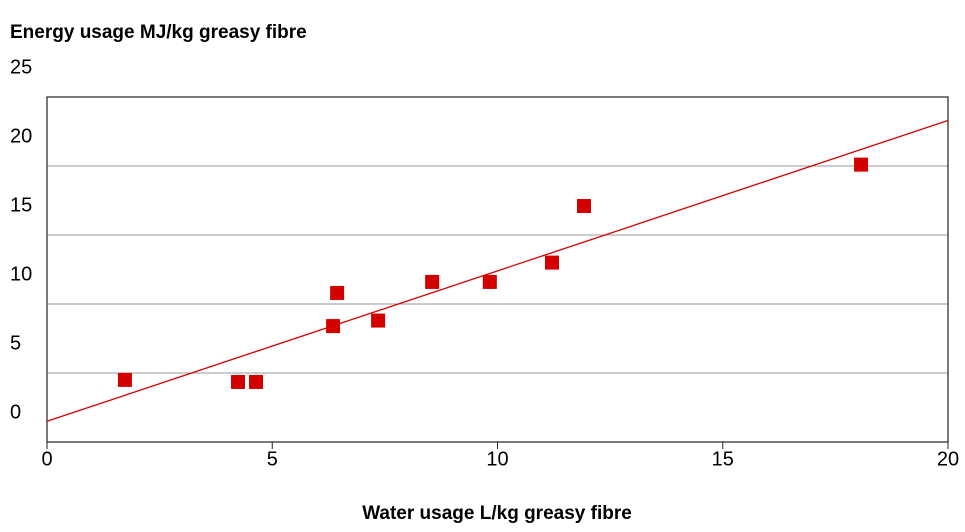 This screenshot has width=965, height=532. Describe the element at coordinates (21, 205) in the screenshot. I see `y-tick-label: 15` at that location.